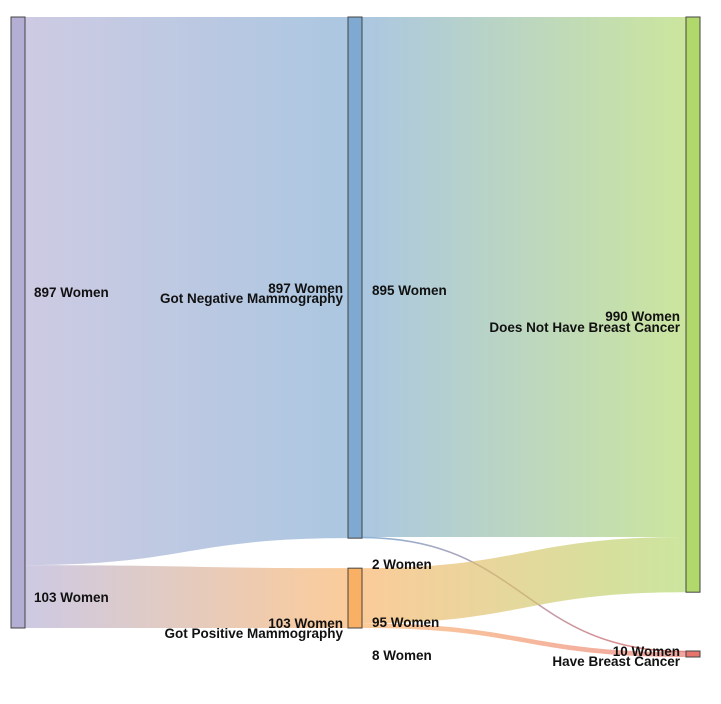 This screenshot has height=704, width=721. Describe the element at coordinates (71, 292) in the screenshot. I see `link-total-neg-label: 897 Women` at that location.